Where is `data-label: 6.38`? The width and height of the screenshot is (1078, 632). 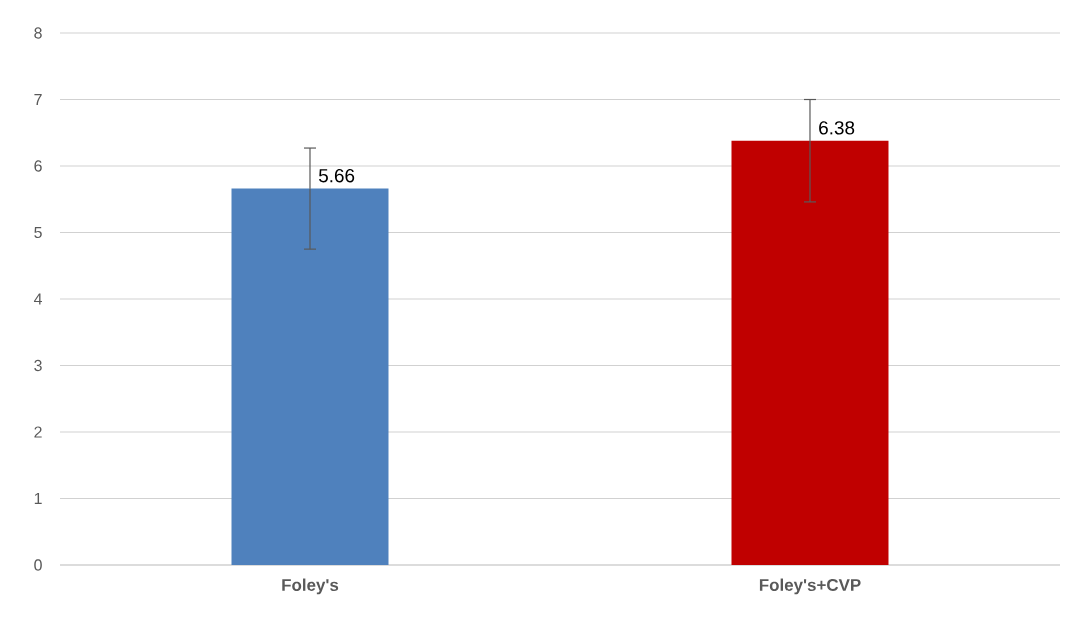 data-label: 6.38 is located at coordinates (837, 128).